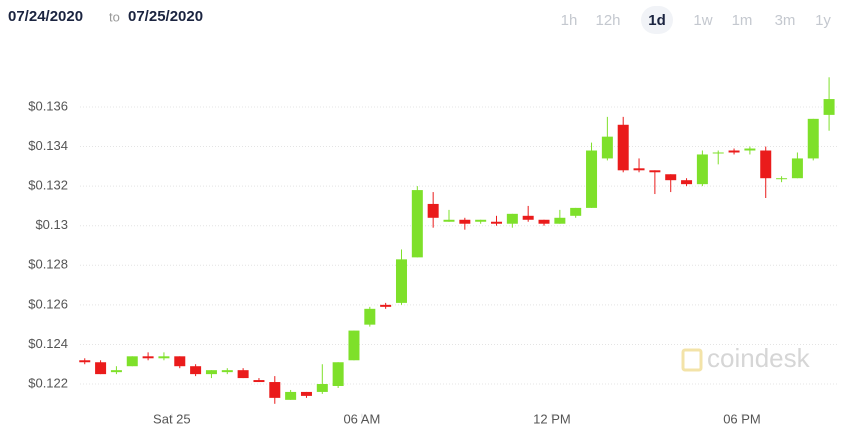 The image size is (860, 439). Describe the element at coordinates (48, 264) in the screenshot. I see `y-tick-label: $0.128` at that location.